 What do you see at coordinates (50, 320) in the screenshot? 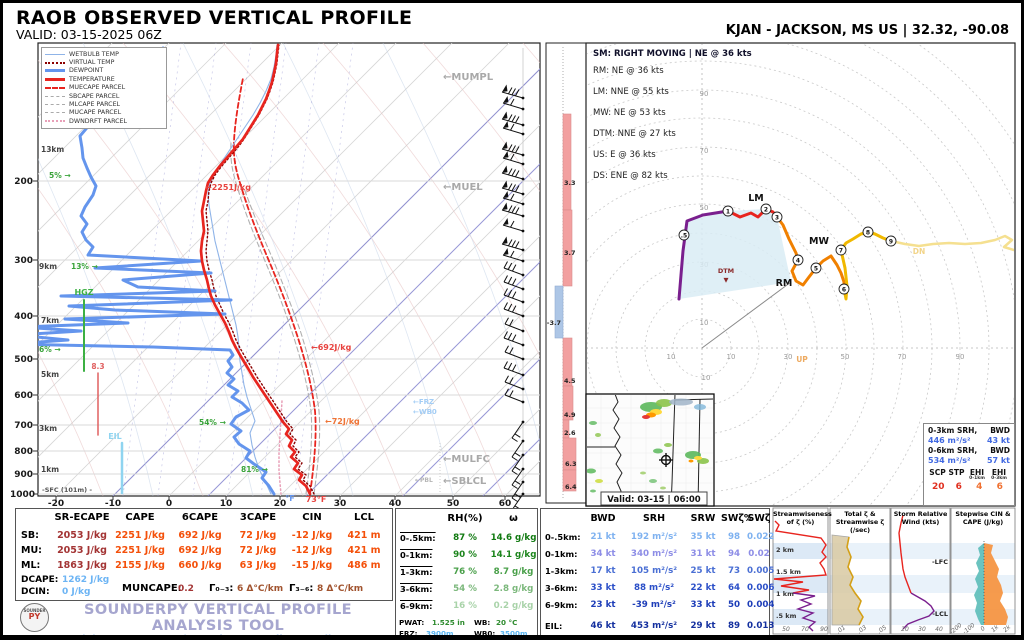
I see `height-label: 7km` at bounding box center [50, 320].